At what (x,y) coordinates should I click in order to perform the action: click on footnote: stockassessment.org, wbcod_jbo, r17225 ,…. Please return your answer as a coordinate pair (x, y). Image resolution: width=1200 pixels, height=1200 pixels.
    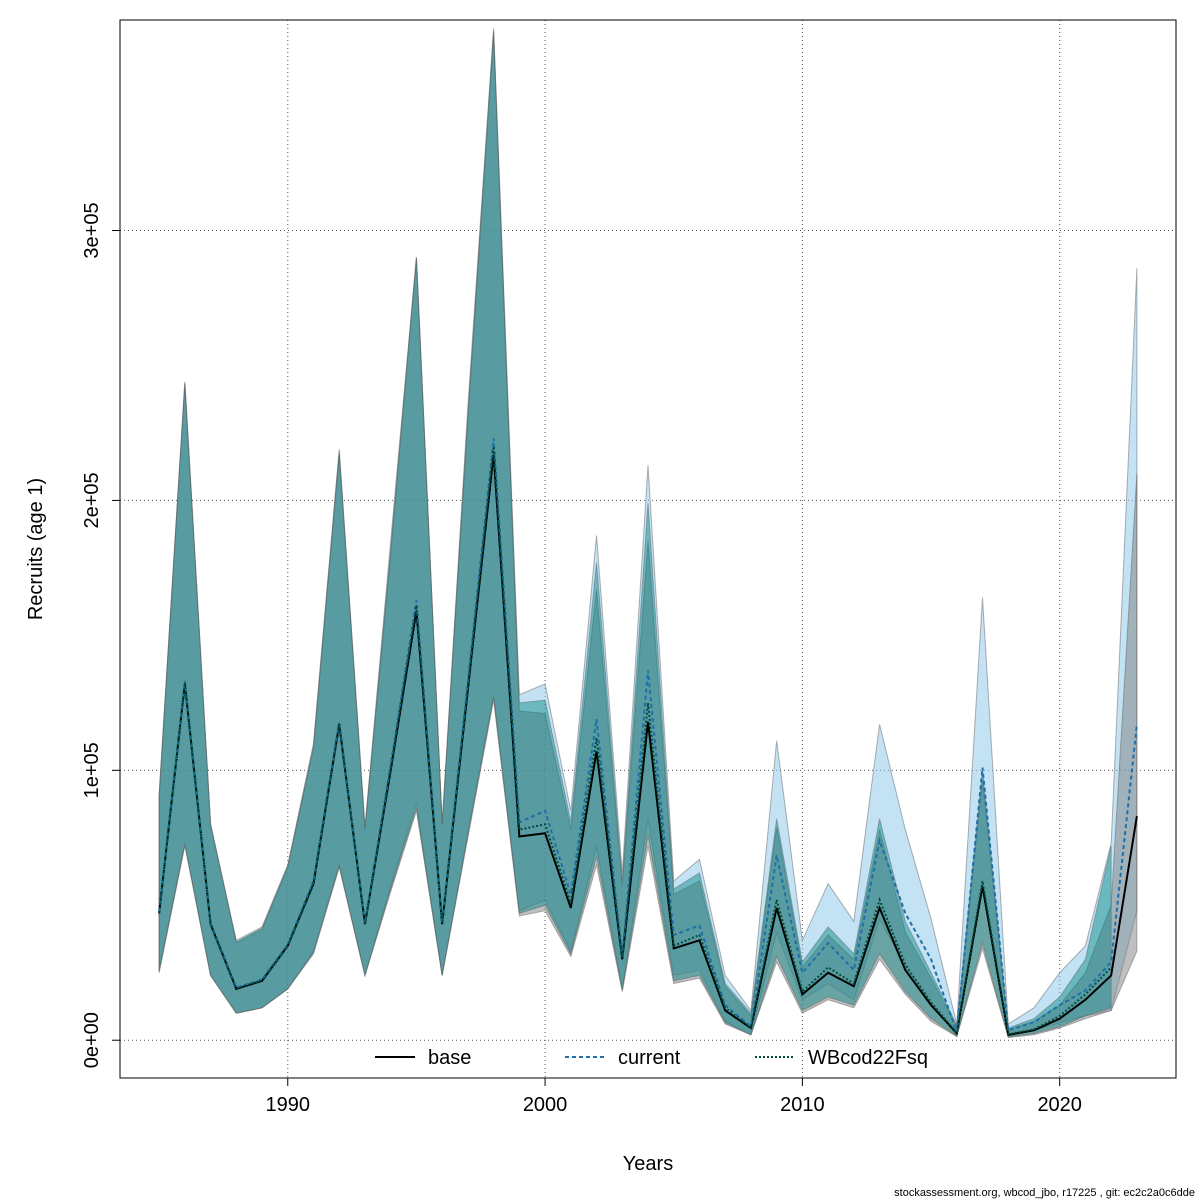
    Looking at the image, I should click on (1044, 1193).